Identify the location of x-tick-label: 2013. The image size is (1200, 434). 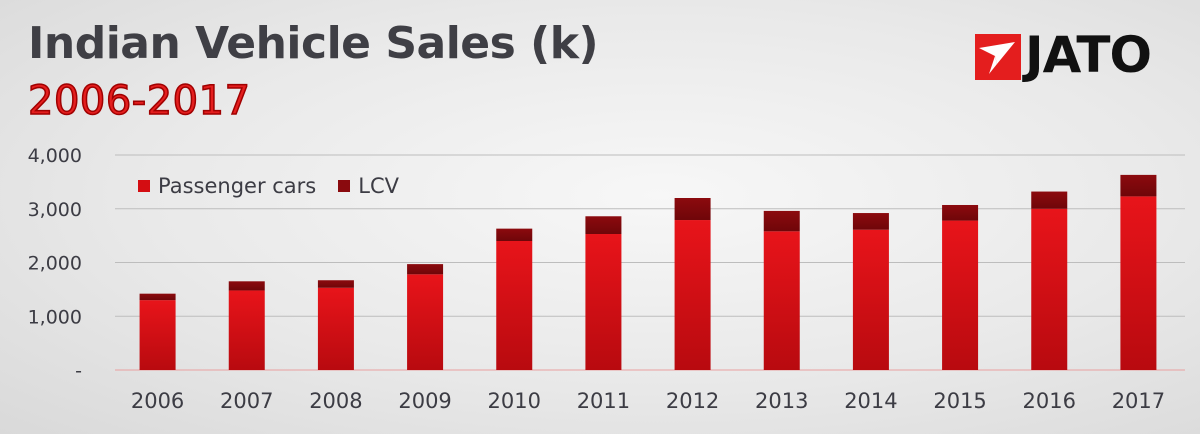
(781, 401).